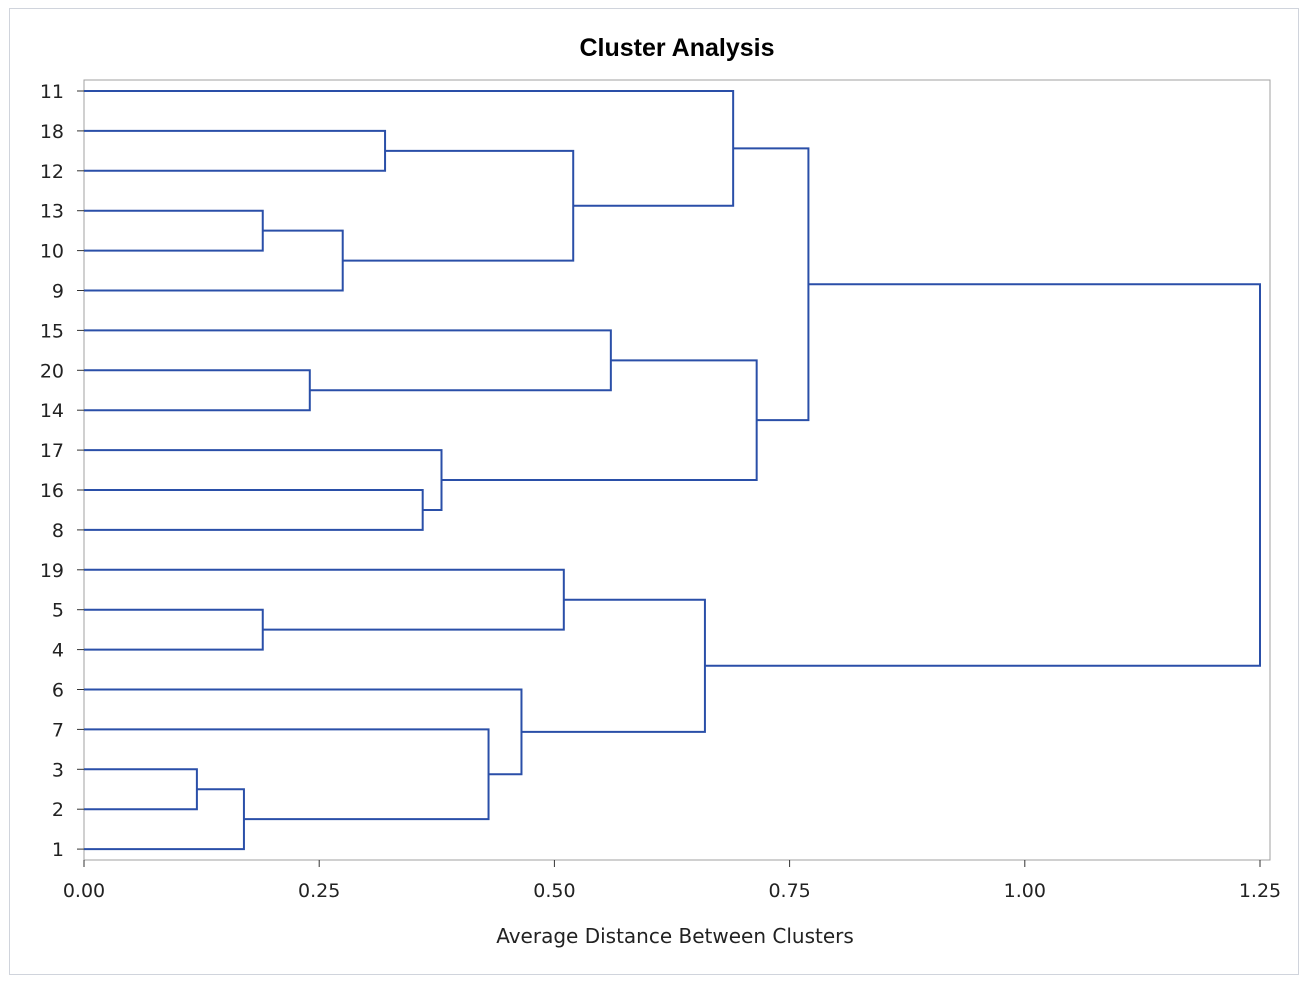  What do you see at coordinates (58, 770) in the screenshot?
I see `y-tick-label: 3` at bounding box center [58, 770].